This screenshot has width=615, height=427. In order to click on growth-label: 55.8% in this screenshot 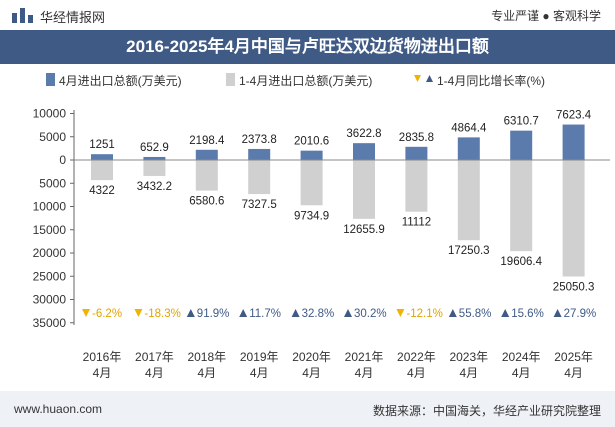, I will do `click(475, 314)`.